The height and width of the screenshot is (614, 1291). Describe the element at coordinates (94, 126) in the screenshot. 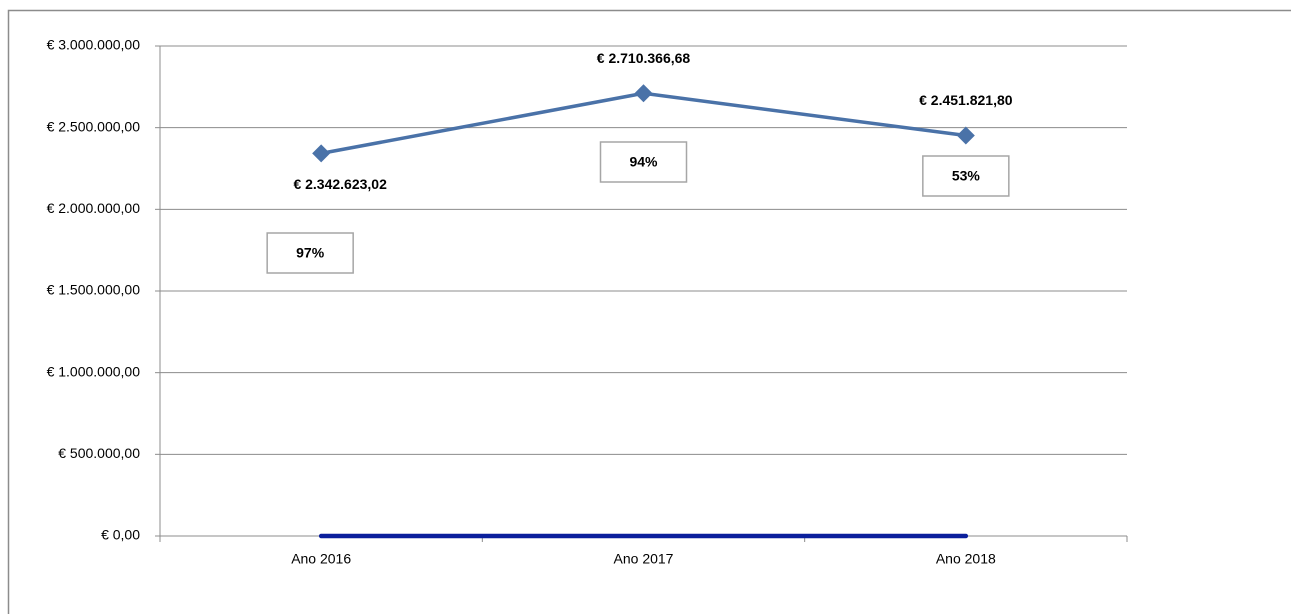

I see `y-tick-label: € 2.500.000,00` at that location.